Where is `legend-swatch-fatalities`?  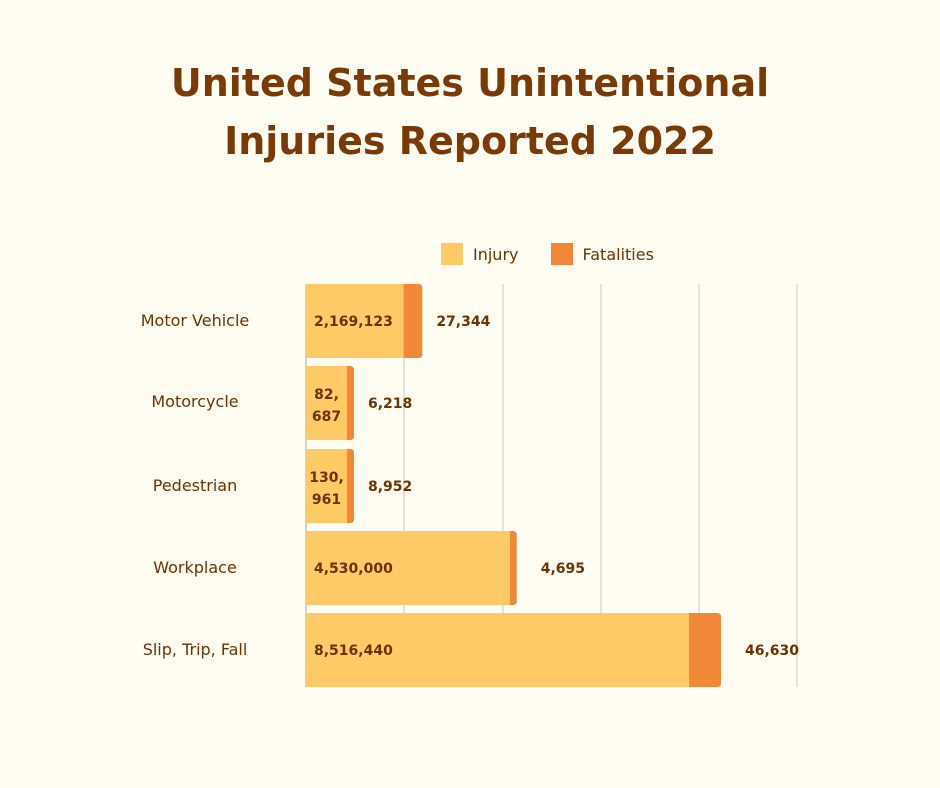
legend-swatch-fatalities is located at coordinates (561, 254).